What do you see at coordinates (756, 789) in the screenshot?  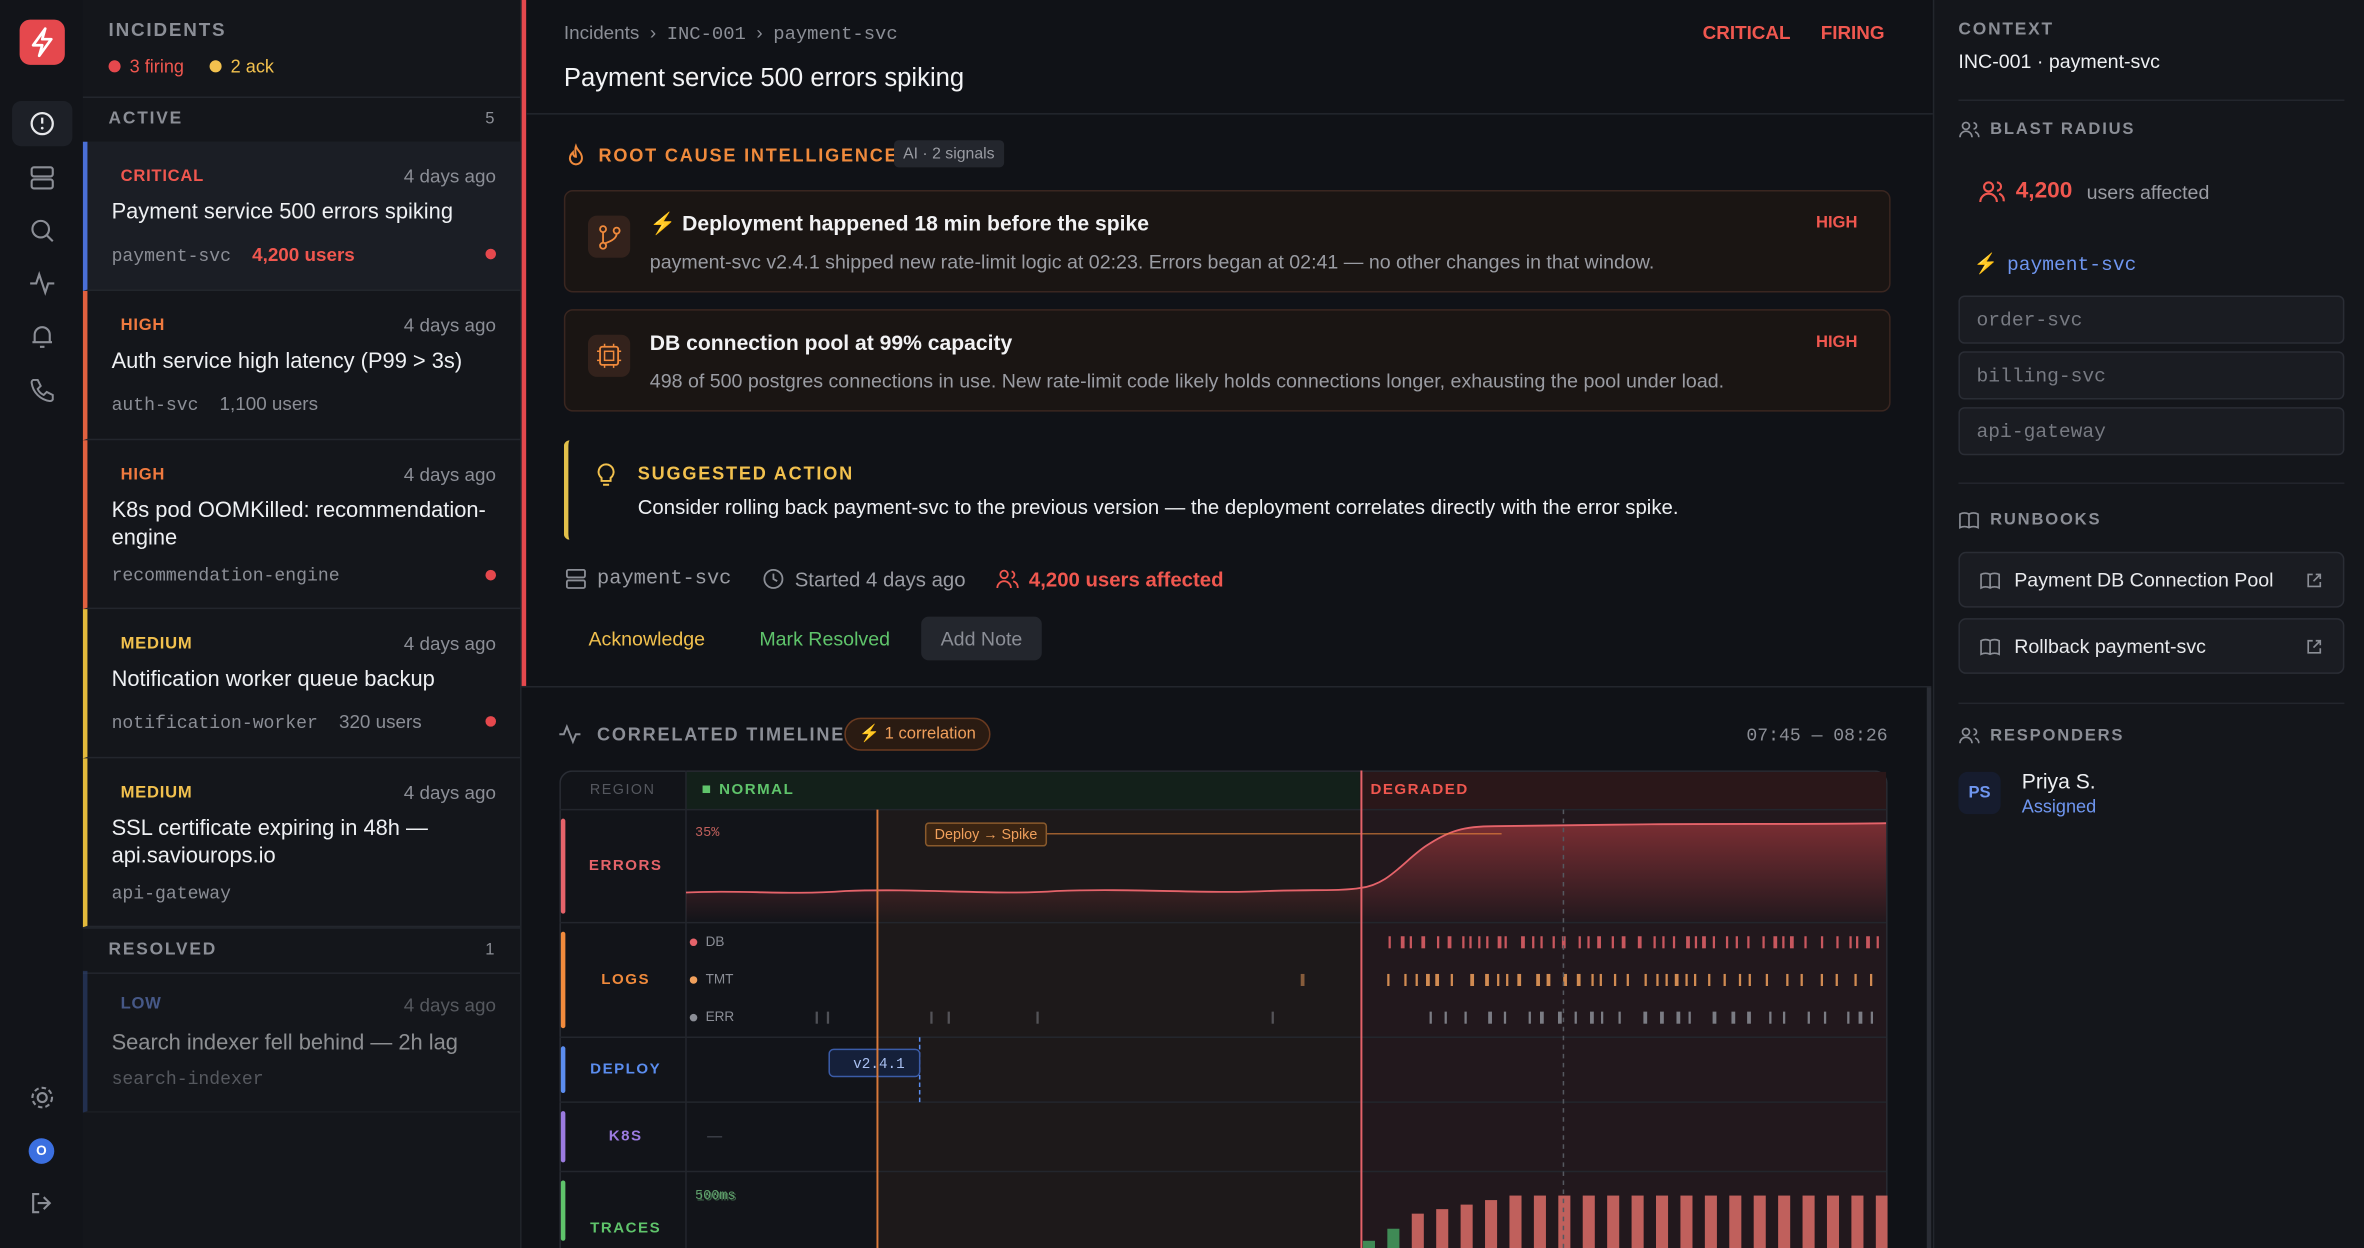 I see `normal-label: NORMAL` at bounding box center [756, 789].